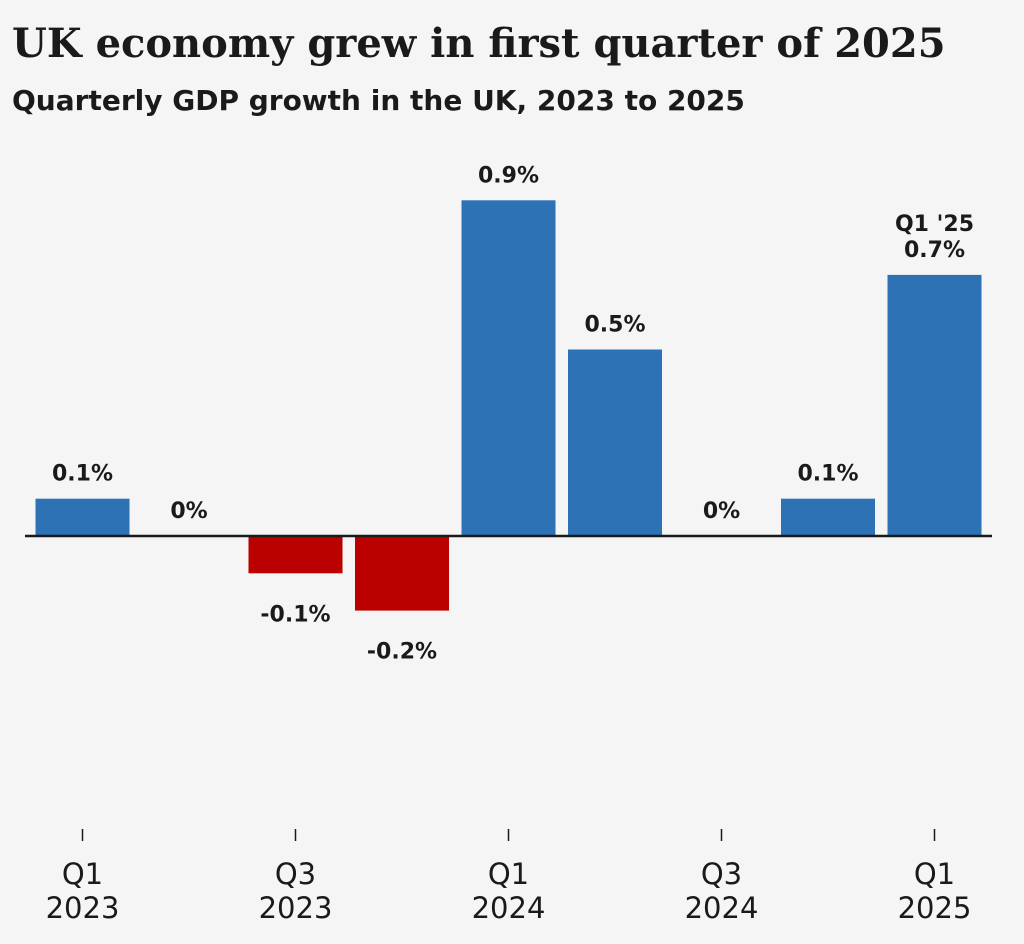 This screenshot has width=1024, height=944. What do you see at coordinates (508, 175) in the screenshot?
I see `data-label: 0.9%` at bounding box center [508, 175].